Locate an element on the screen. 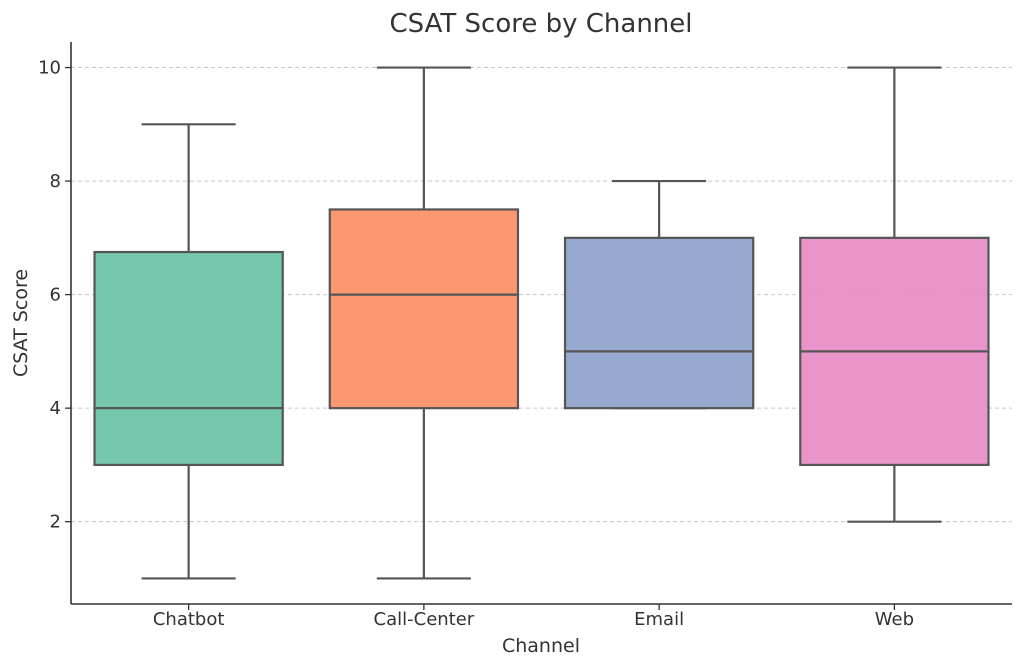  box-email is located at coordinates (659, 294).